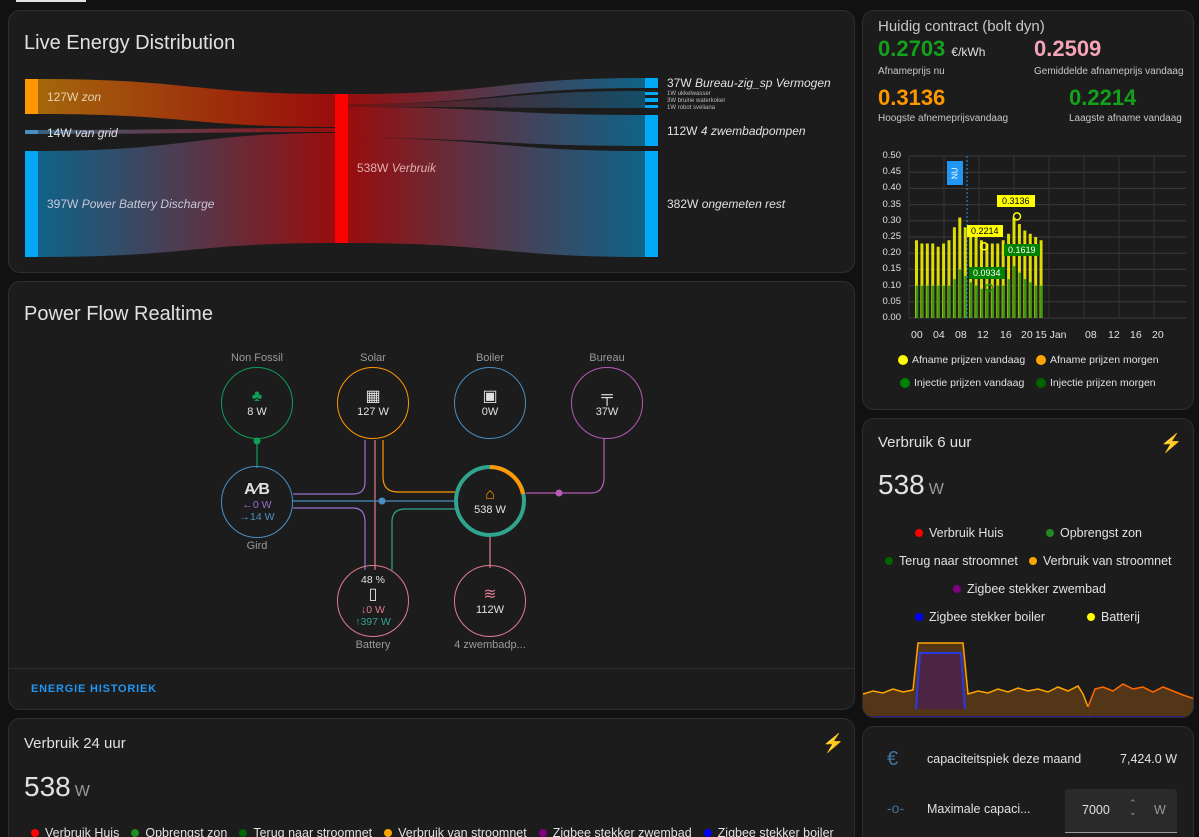 Image resolution: width=1199 pixels, height=837 pixels. What do you see at coordinates (341, 168) in the screenshot?
I see `sankey-node-consumption` at bounding box center [341, 168].